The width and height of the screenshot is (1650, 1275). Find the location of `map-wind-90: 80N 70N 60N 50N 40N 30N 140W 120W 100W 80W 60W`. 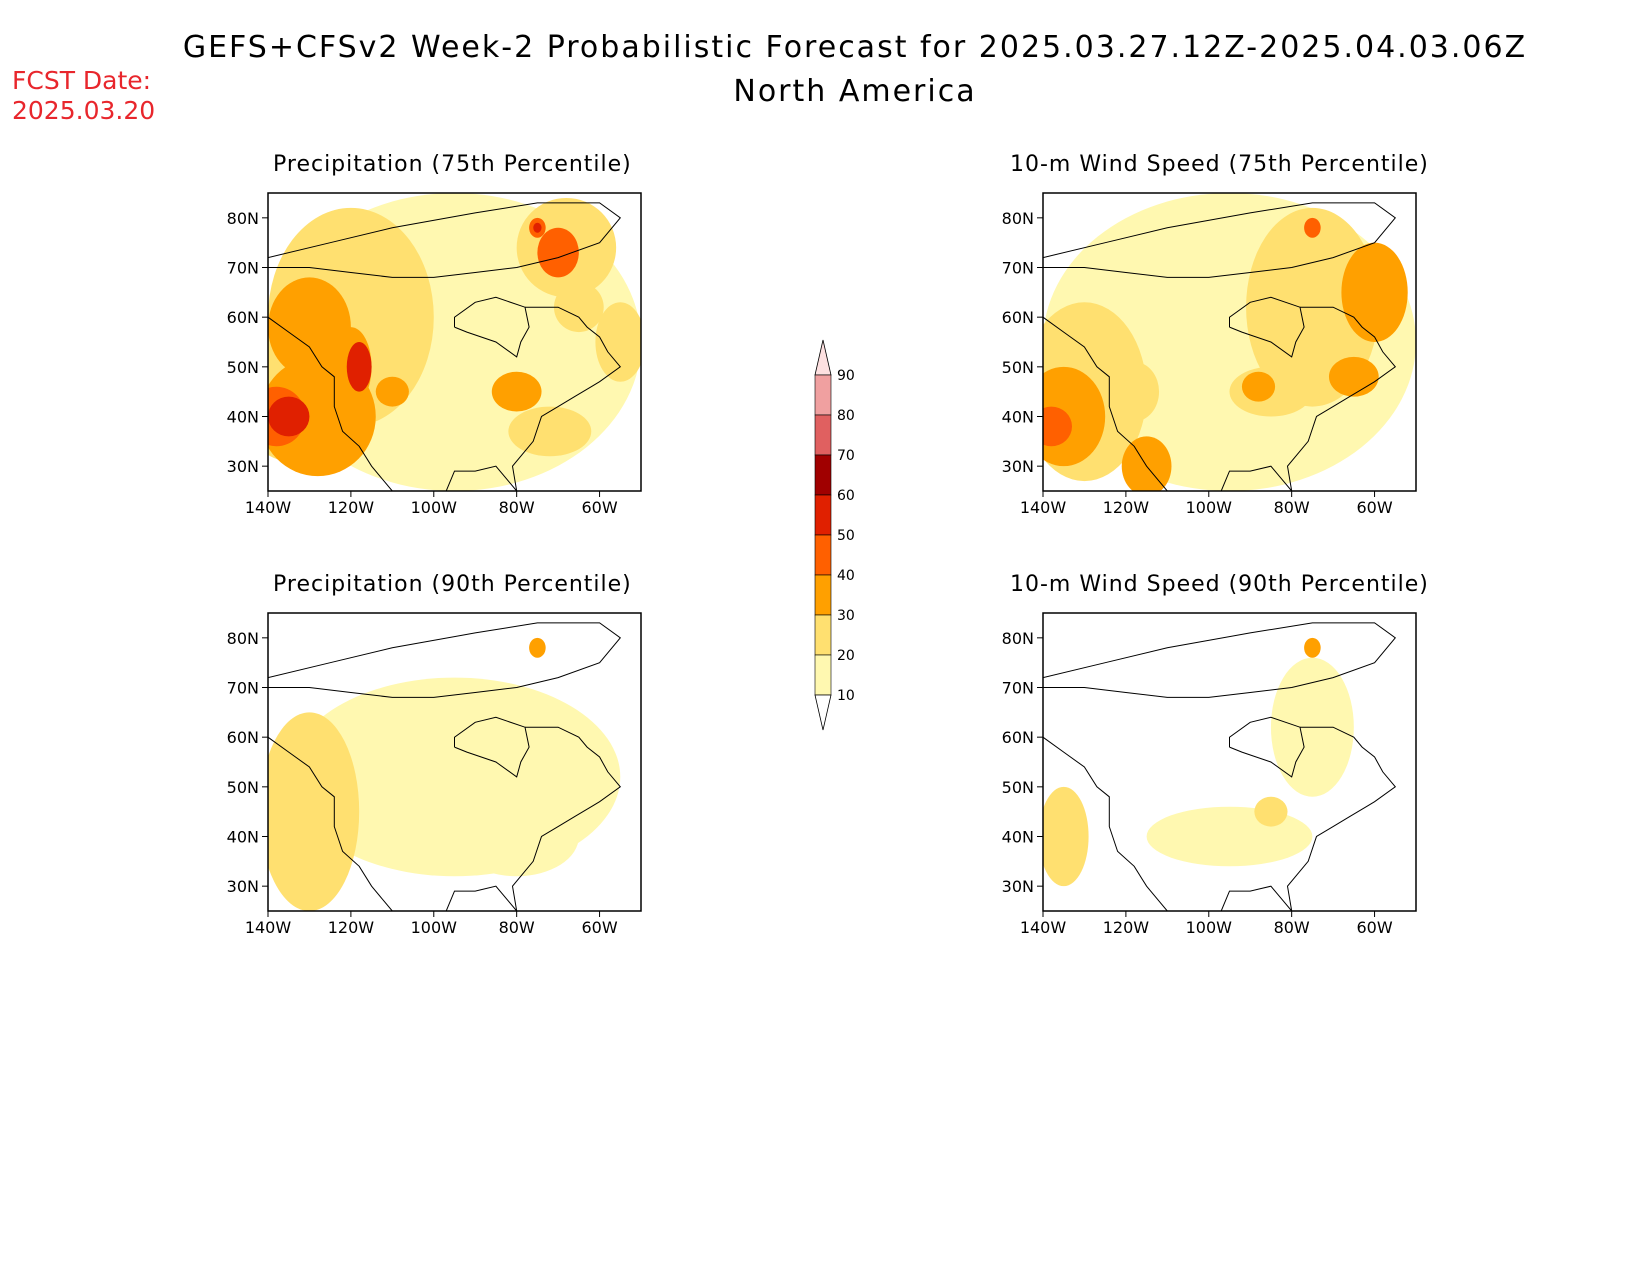

map-wind-90: 80N 70N 60N 50N 40N 30N 140W 120W 100W 80W 60W is located at coordinates (1209, 774).